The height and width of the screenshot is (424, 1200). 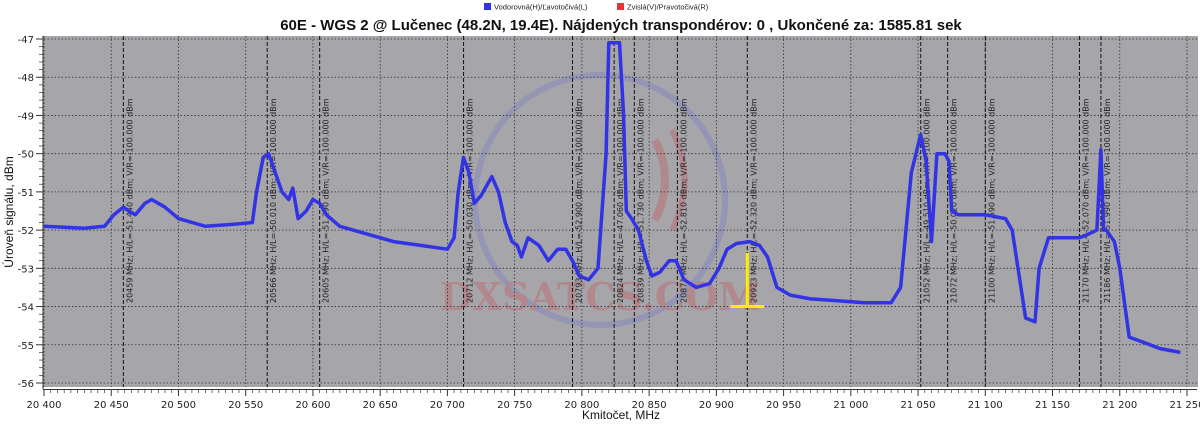 I want to click on x-tick-label: 21 150, so click(x=1052, y=405).